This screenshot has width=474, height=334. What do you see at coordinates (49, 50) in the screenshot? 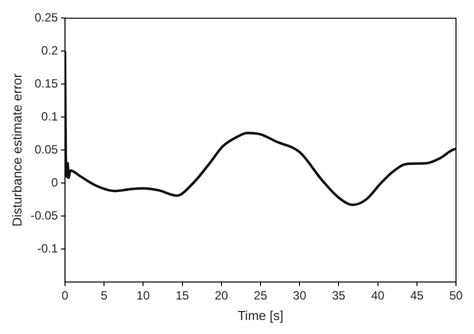
I see `y-tick-label: 0.2` at bounding box center [49, 50].